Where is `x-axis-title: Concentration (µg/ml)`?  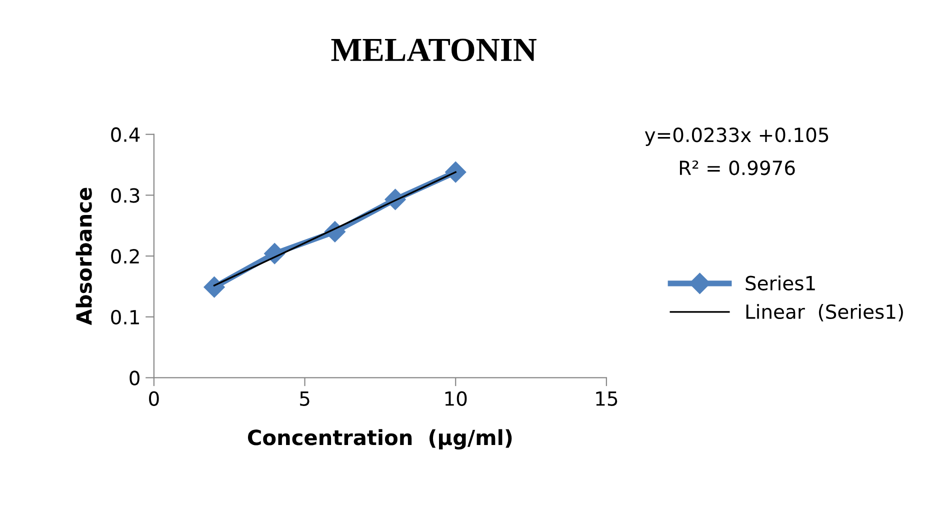
x-axis-title: Concentration (µg/ml) is located at coordinates (380, 439).